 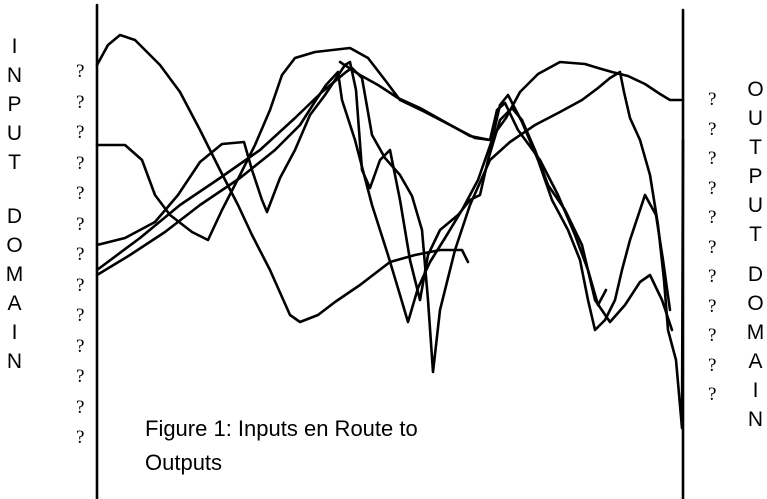 I want to click on output-word: OUTPUT, so click(x=755, y=165).